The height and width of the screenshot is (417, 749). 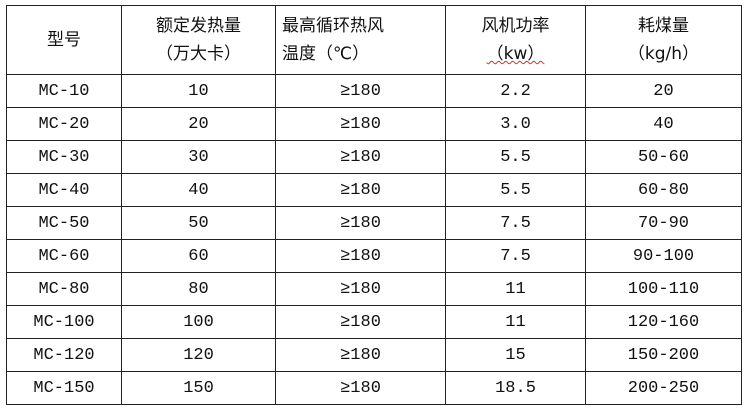 I want to click on cell-coal-consumption: 150-200, so click(x=663, y=355).